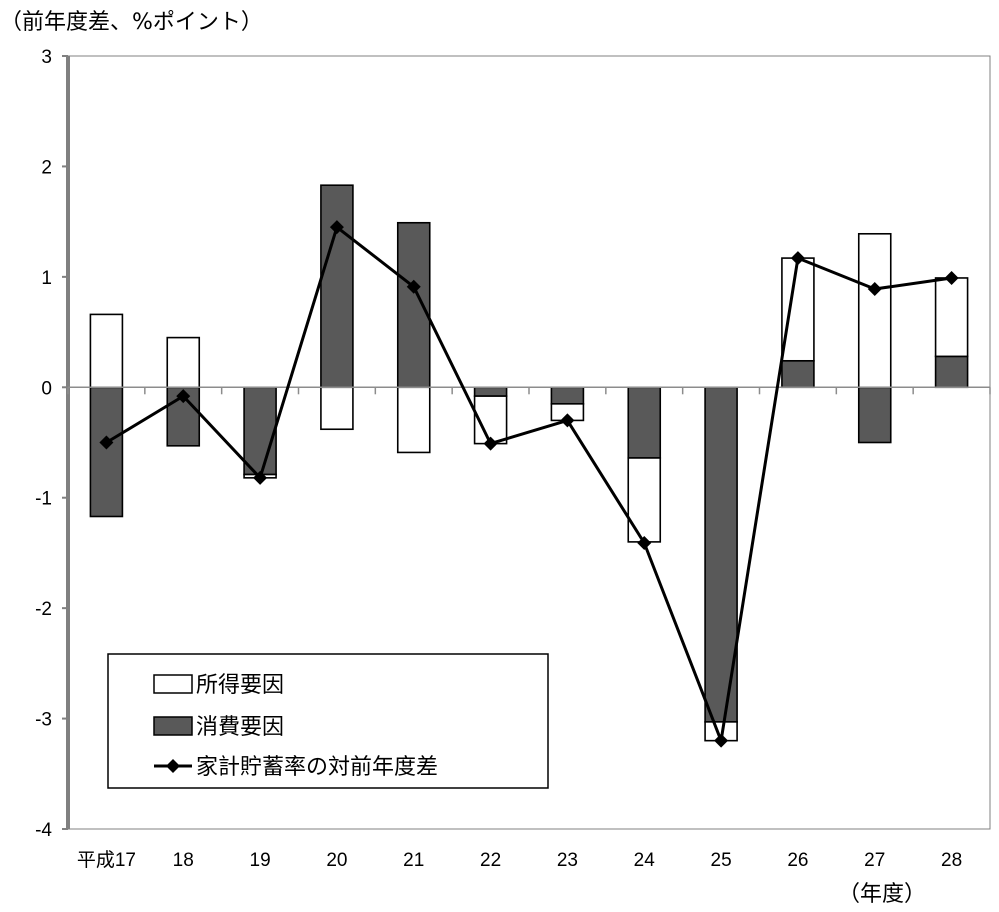  What do you see at coordinates (106, 860) in the screenshot?
I see `x-tick-label: 平成17` at bounding box center [106, 860].